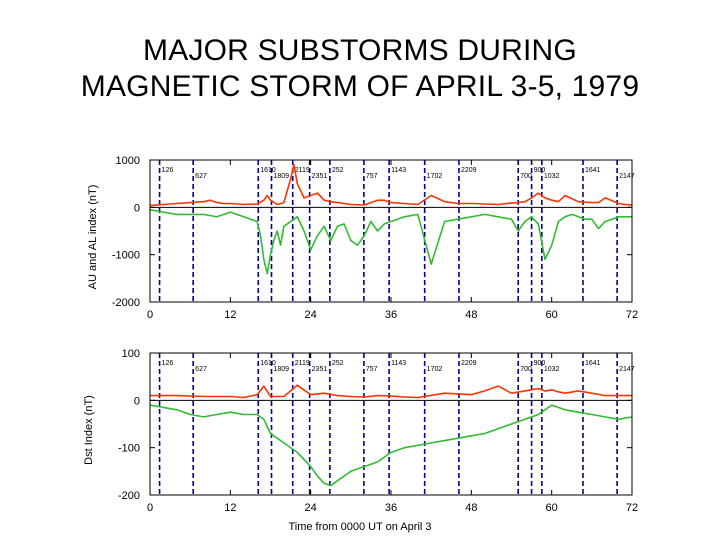 The height and width of the screenshot is (540, 720). Describe the element at coordinates (126, 303) in the screenshot. I see `y-tick-label: -2000` at that location.